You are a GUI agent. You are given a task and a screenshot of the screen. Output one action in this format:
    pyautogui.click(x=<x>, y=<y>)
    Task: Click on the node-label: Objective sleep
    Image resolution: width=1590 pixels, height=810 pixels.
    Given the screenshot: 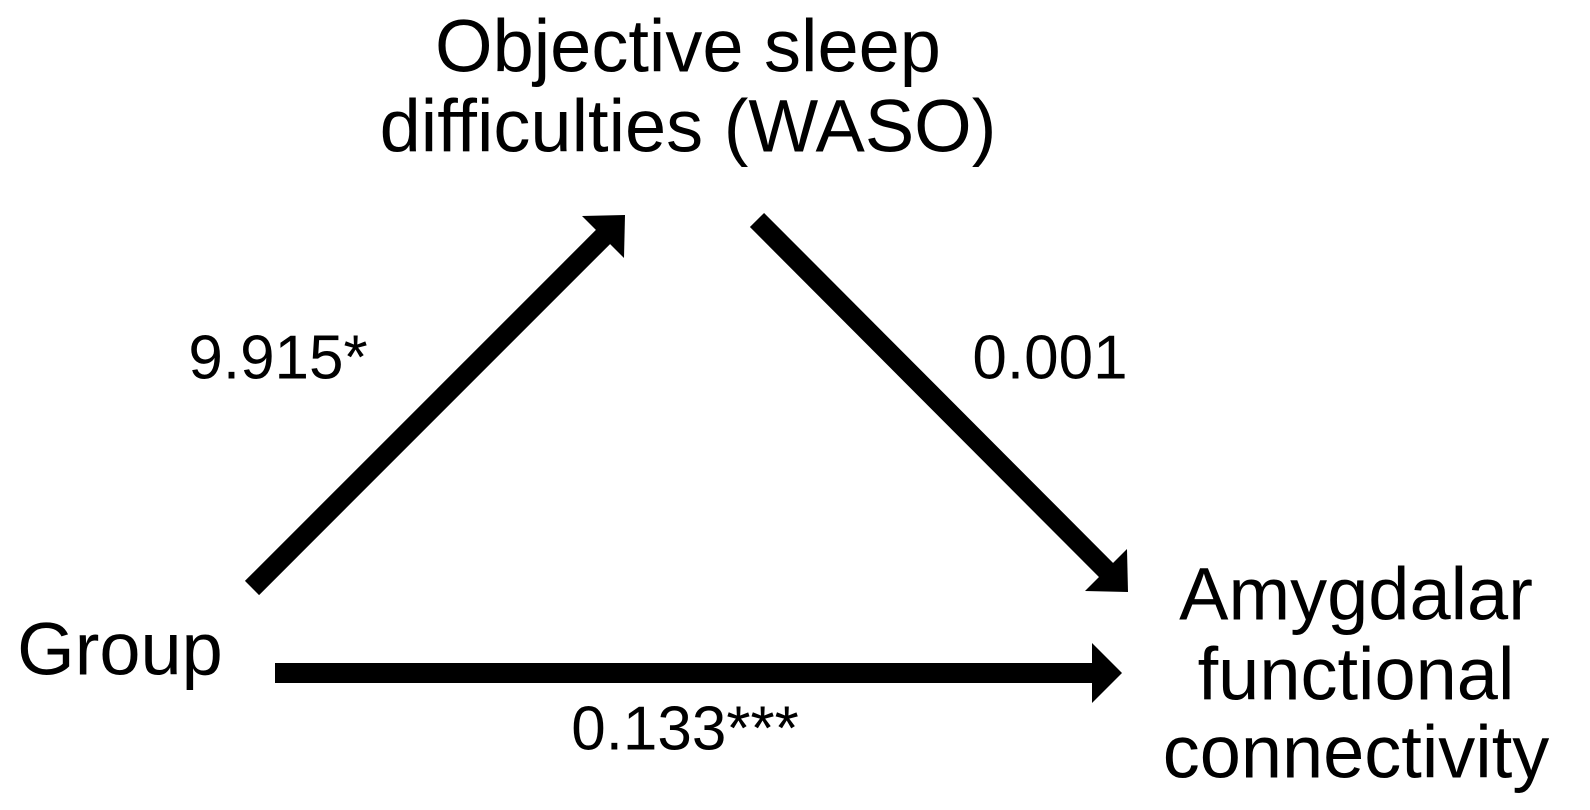 What is the action you would take?
    pyautogui.click(x=688, y=46)
    